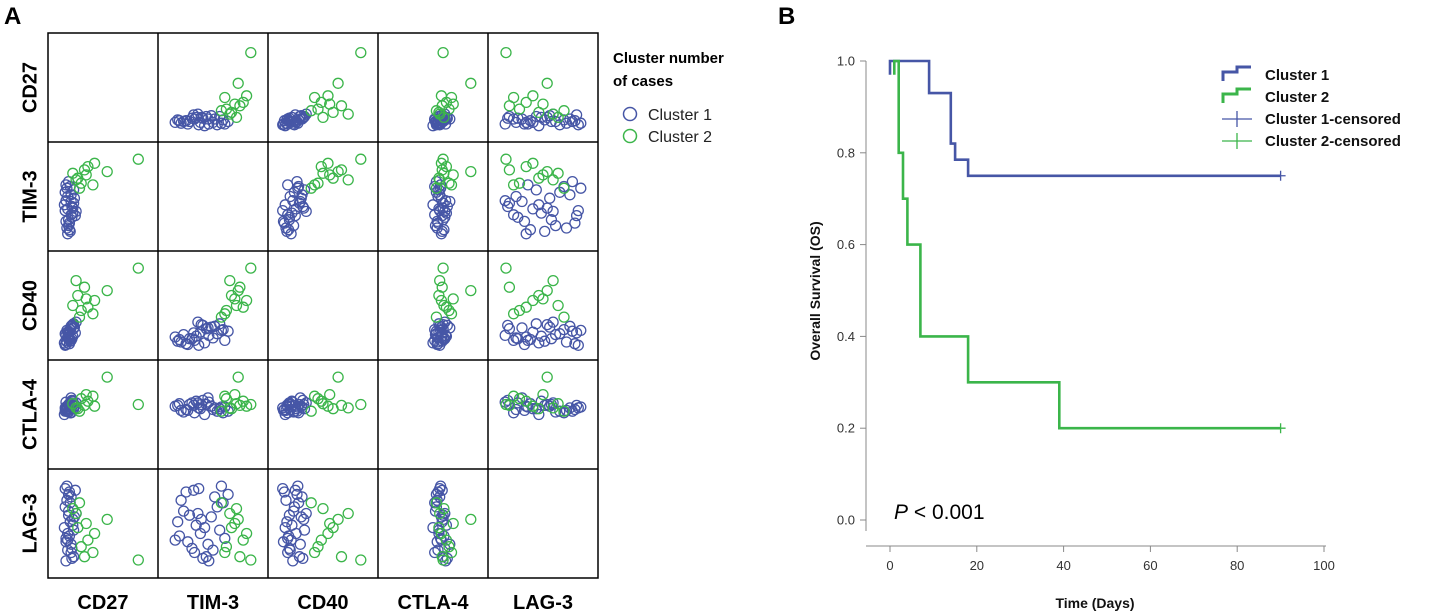 The image size is (1434, 612). I want to click on legend-a-cluster1-marker, so click(630, 114).